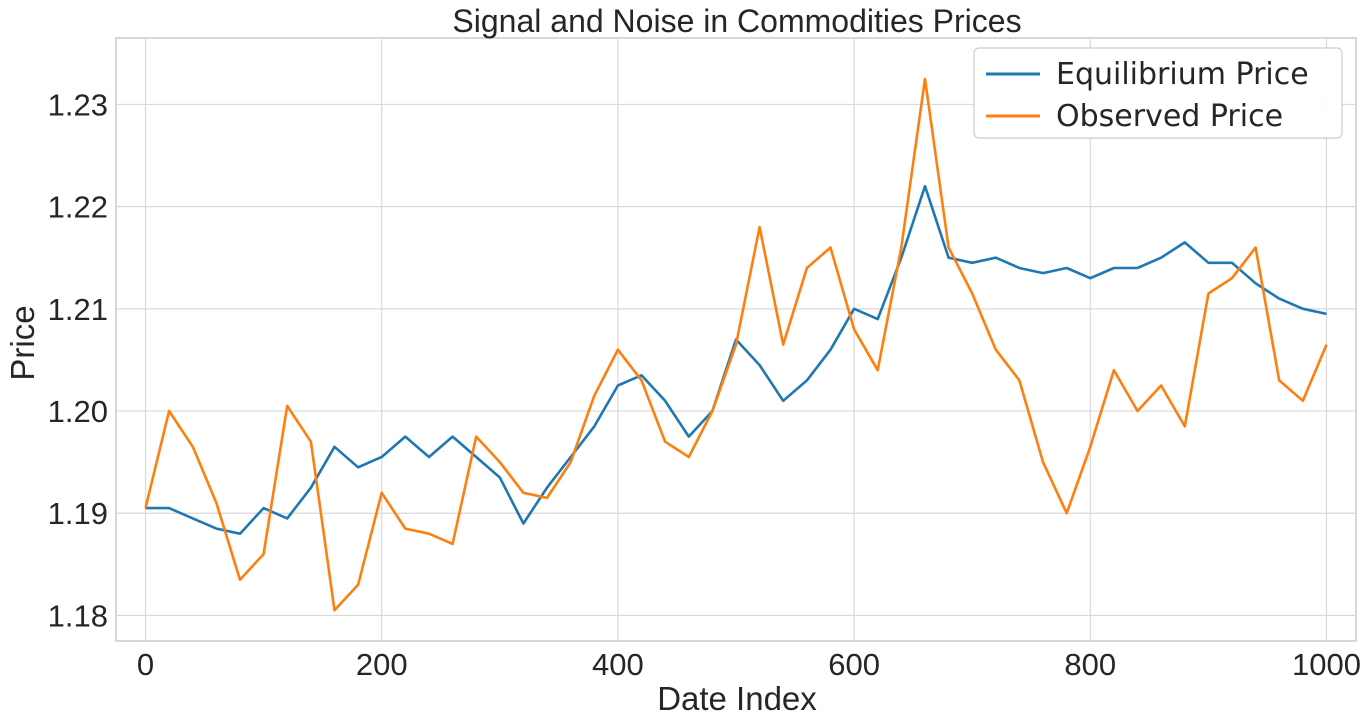  What do you see at coordinates (145, 664) in the screenshot?
I see `x-tick-label: 0` at bounding box center [145, 664].